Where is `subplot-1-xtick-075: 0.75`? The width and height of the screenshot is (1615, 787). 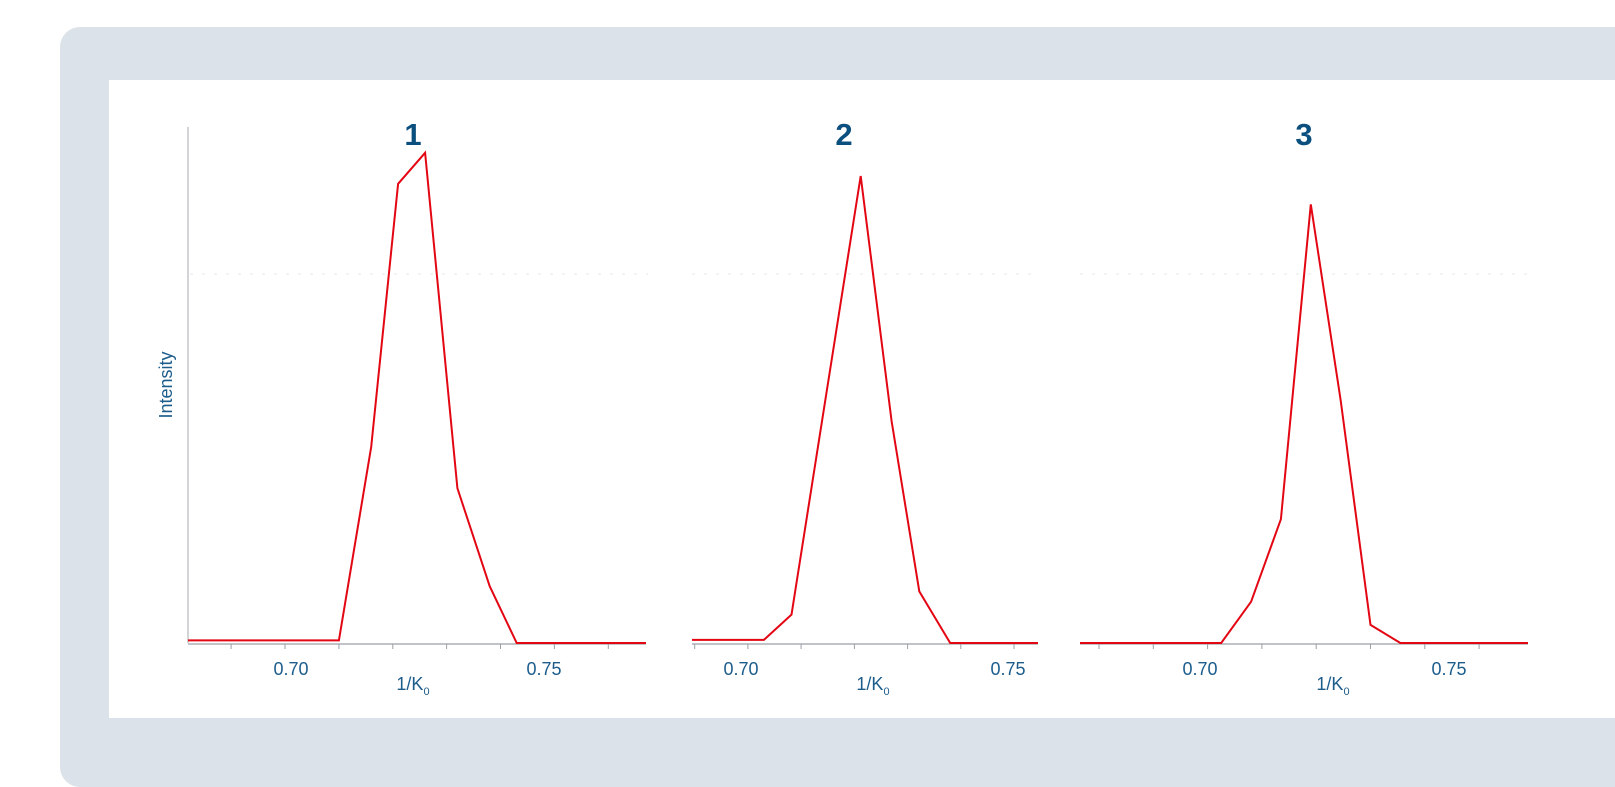 subplot-1-xtick-075: 0.75 is located at coordinates (543, 669).